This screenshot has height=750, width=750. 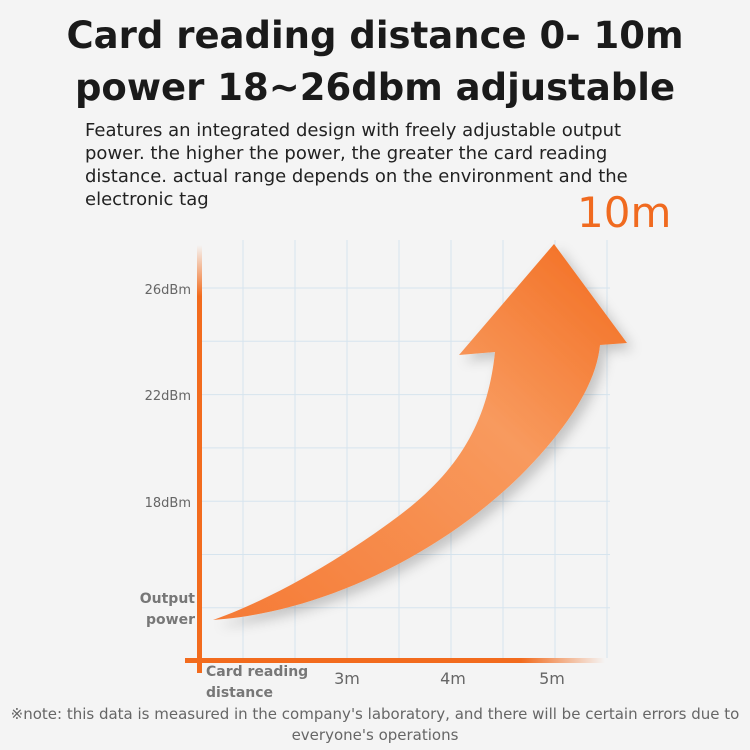 What do you see at coordinates (624, 212) in the screenshot?
I see `max-distance-label: 10m` at bounding box center [624, 212].